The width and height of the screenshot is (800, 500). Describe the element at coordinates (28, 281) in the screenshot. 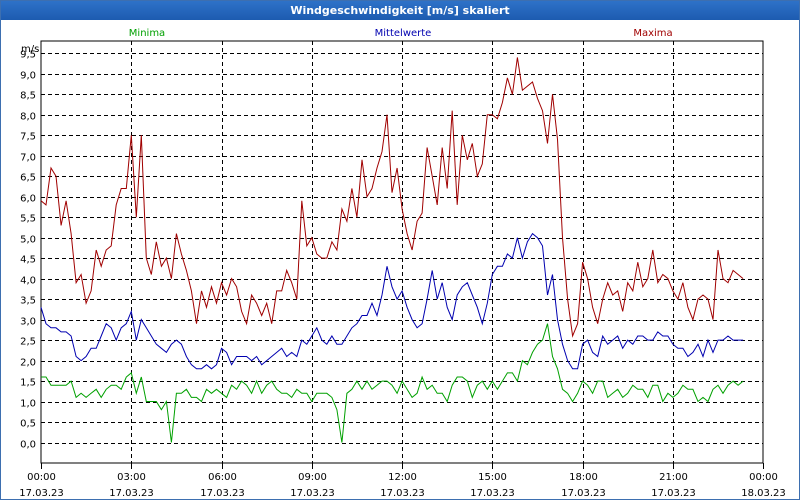

I see `y-tick-label: 4,0` at that location.